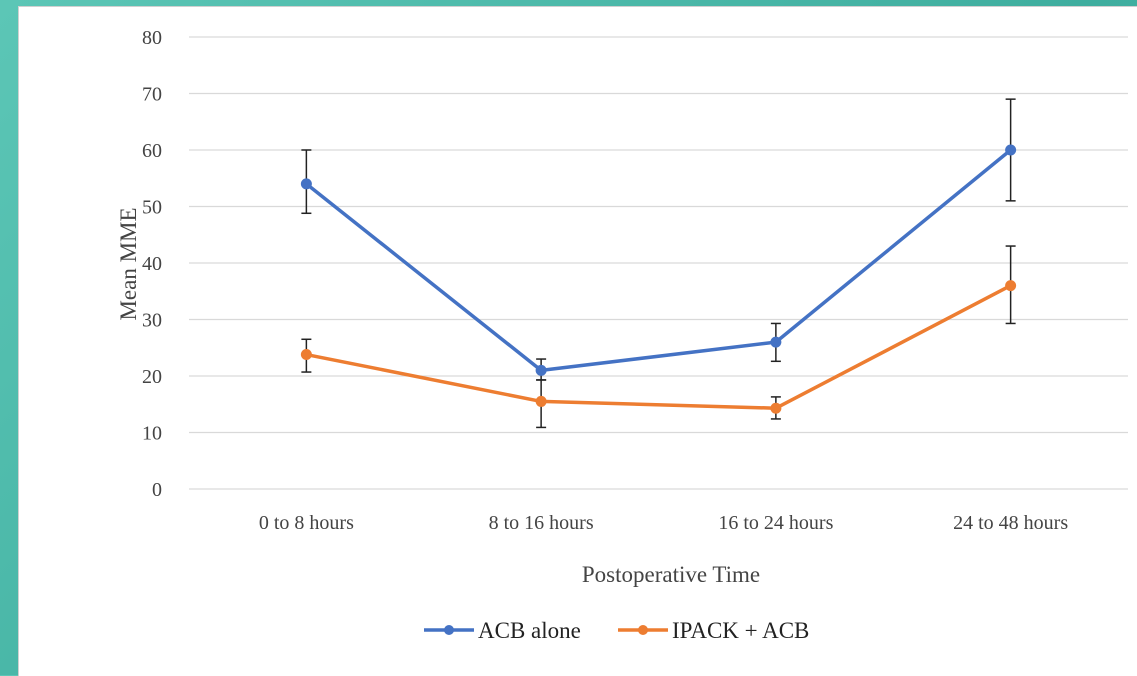  I want to click on series-line, so click(659, 347).